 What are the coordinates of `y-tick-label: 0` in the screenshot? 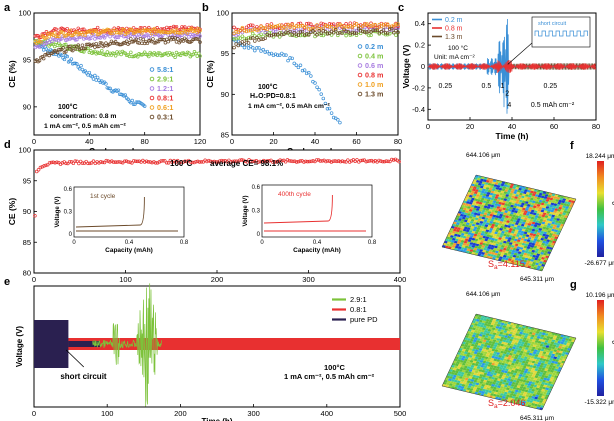 It's located at (423, 66).